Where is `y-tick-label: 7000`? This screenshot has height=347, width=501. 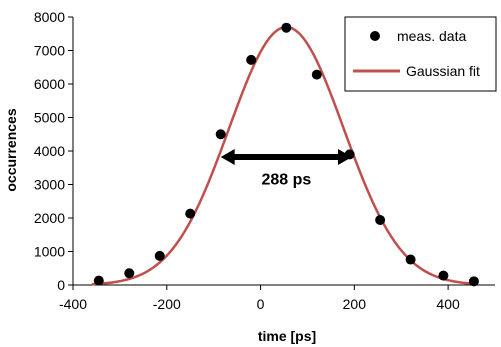 y-tick-label: 7000 is located at coordinates (49, 51).